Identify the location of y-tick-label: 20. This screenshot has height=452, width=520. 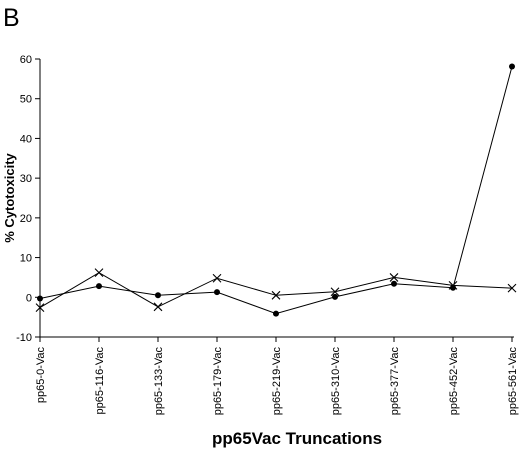
(26, 219).